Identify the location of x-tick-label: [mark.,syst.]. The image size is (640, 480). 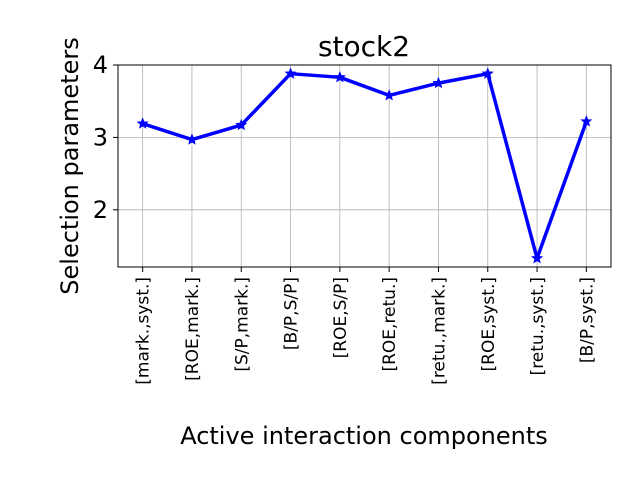
(144, 331).